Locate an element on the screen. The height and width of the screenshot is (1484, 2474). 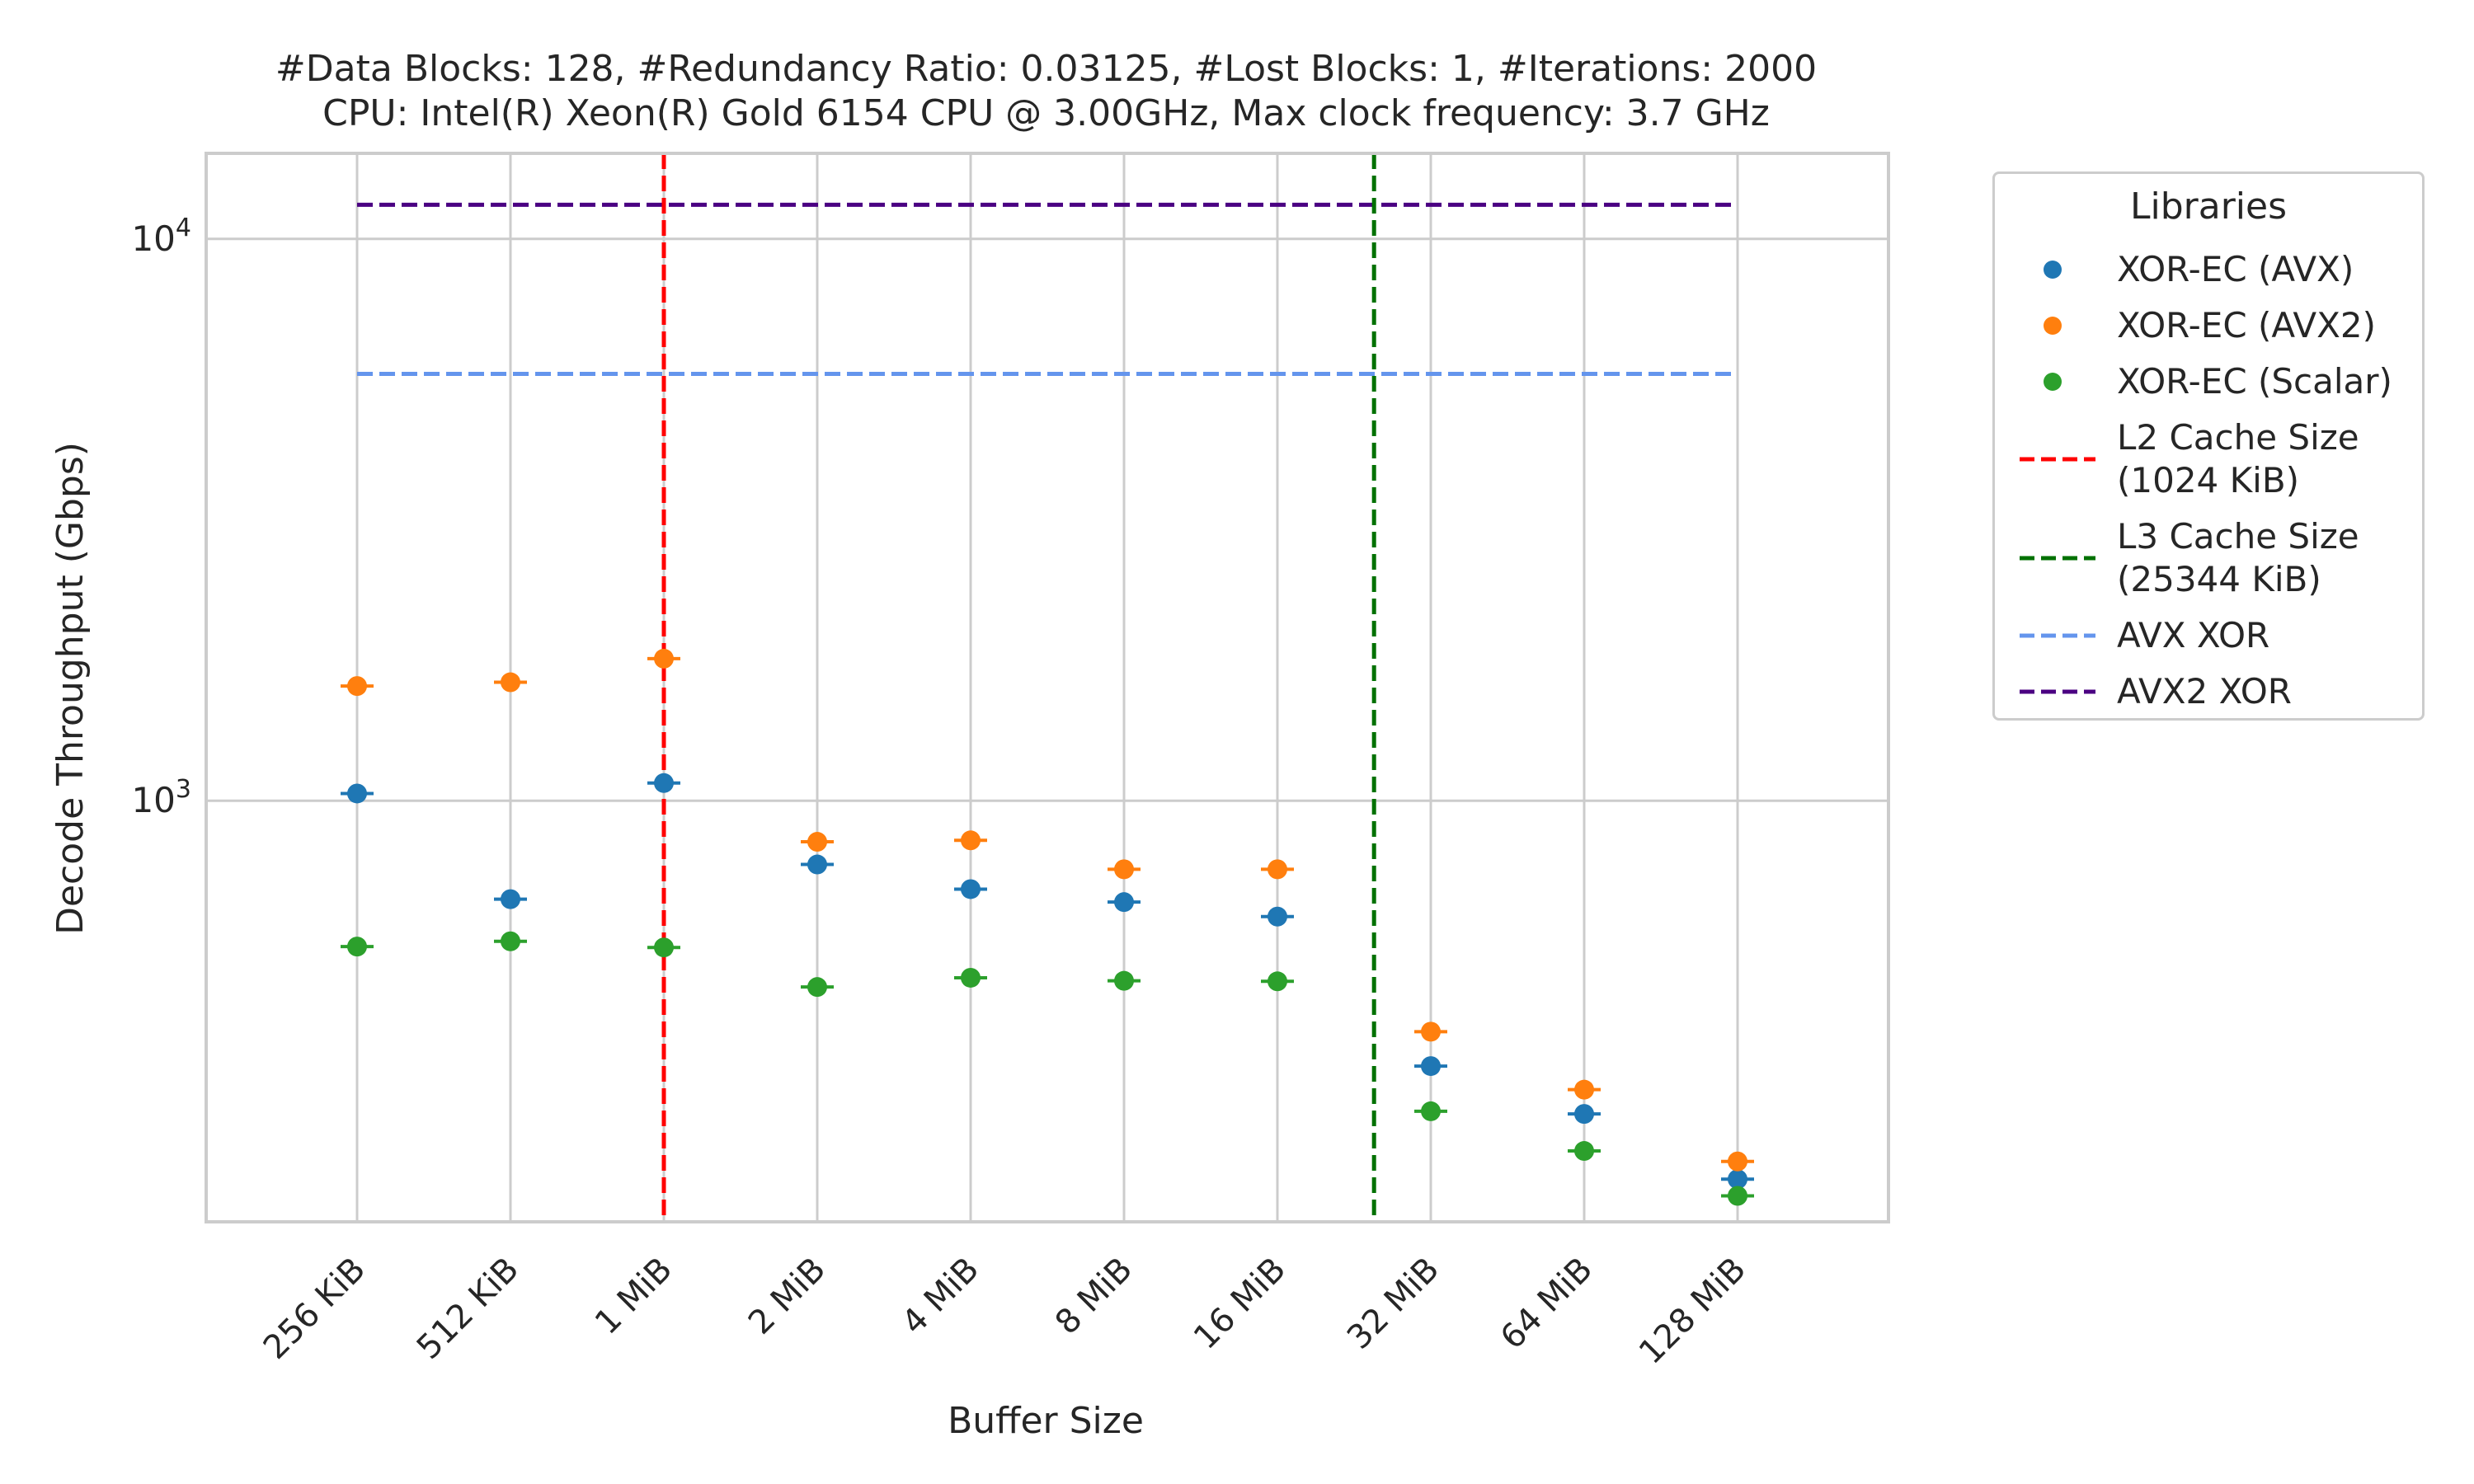
x-tick-label: 8 MiB is located at coordinates (1094, 1296).